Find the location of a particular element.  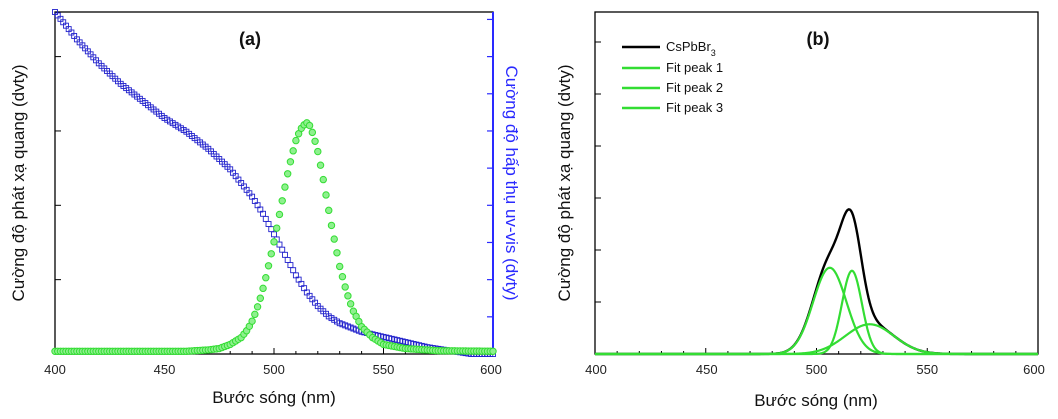

legend-label-fit-peak-2: Fit peak 2 is located at coordinates (694, 87).